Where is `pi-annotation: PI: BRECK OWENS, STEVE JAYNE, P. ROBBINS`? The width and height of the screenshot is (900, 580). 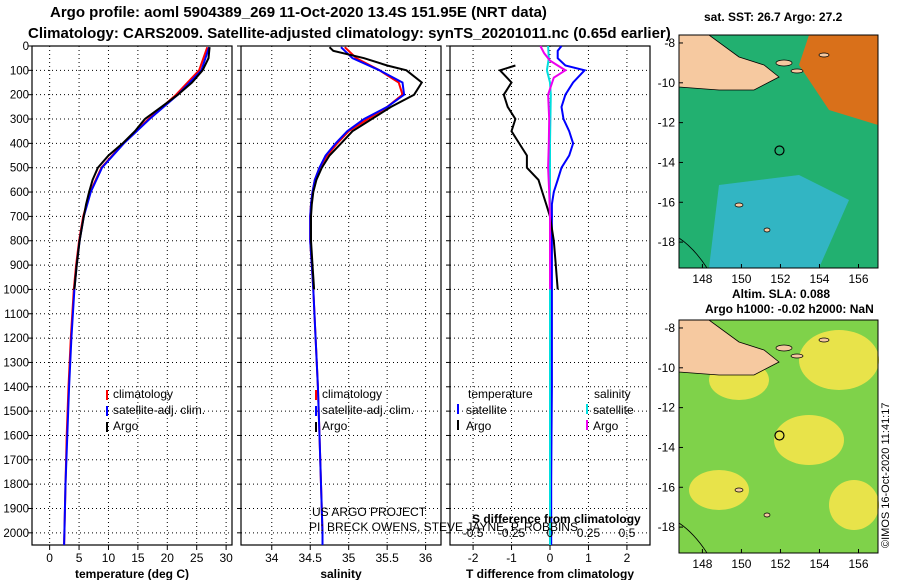 pi-annotation: PI: BRECK OWENS, STEVE JAYNE, P. ROBBINS is located at coordinates (443, 527).